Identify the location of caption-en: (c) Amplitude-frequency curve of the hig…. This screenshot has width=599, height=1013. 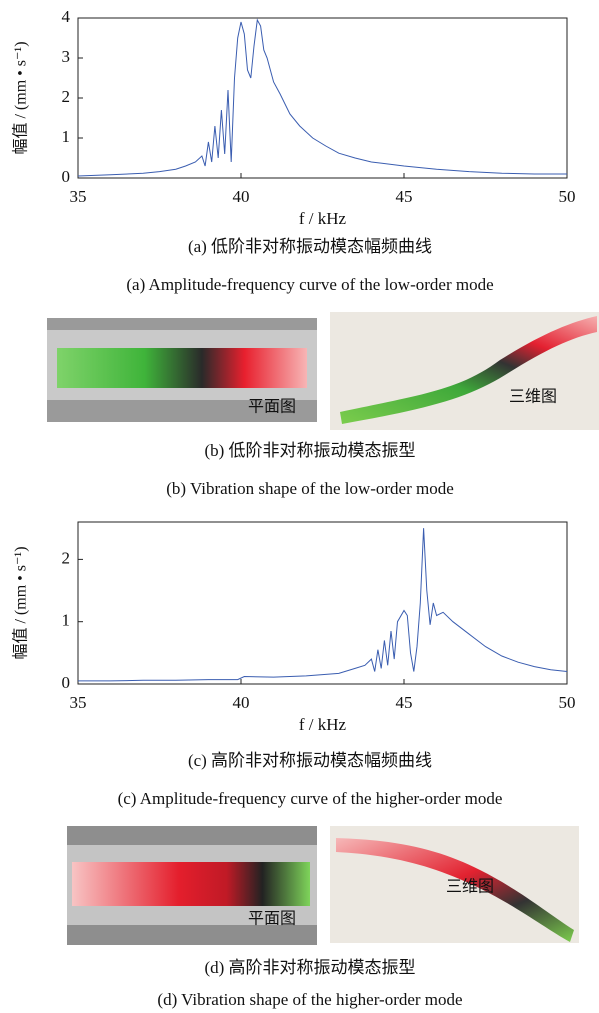
(310, 798).